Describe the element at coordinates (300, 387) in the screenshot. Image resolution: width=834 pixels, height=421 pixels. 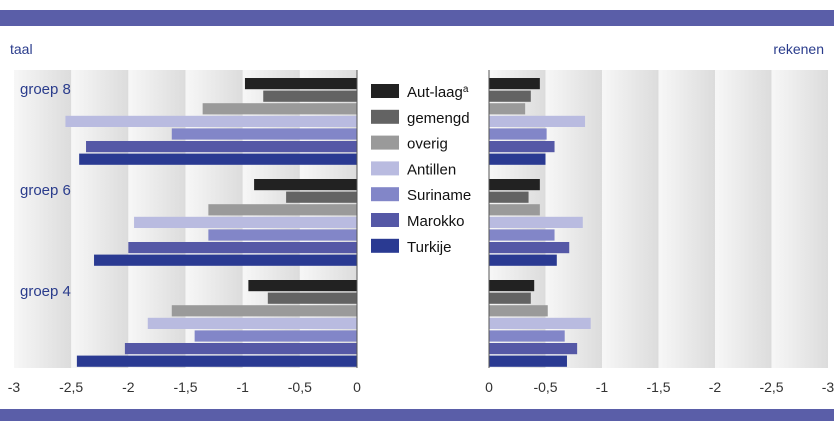
I see `taal-tick-label: -0,5` at that location.